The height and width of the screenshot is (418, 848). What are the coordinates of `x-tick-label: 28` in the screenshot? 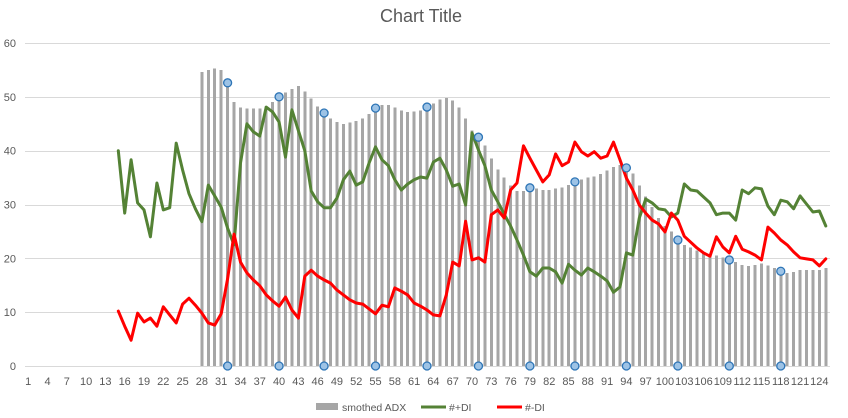 It's located at (202, 382).